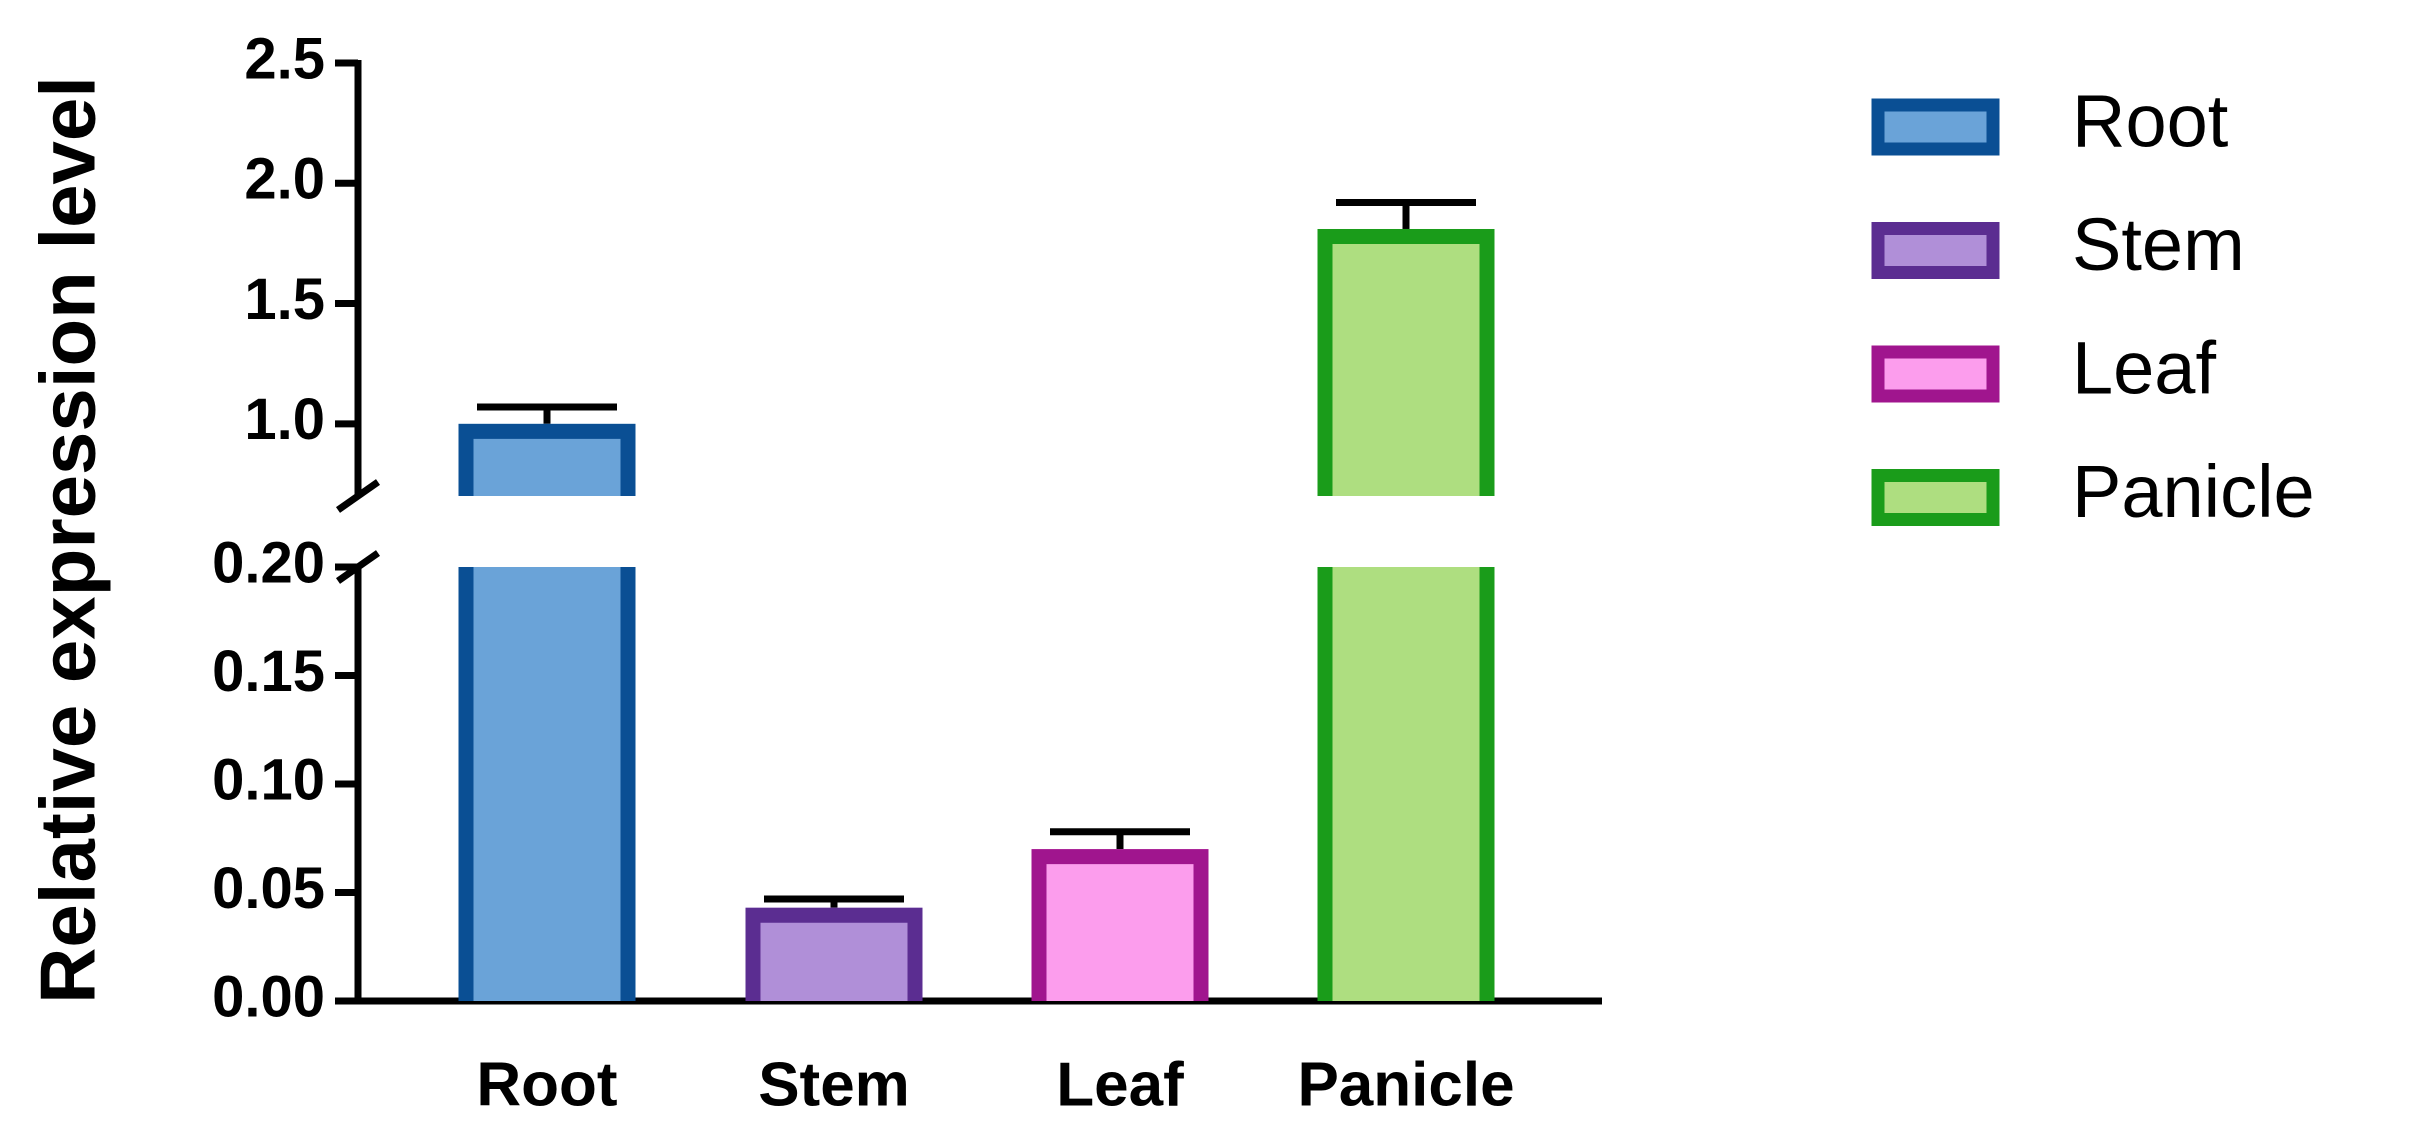 This screenshot has height=1146, width=2422. I want to click on x-tick-label: Leaf, so click(1120, 1084).